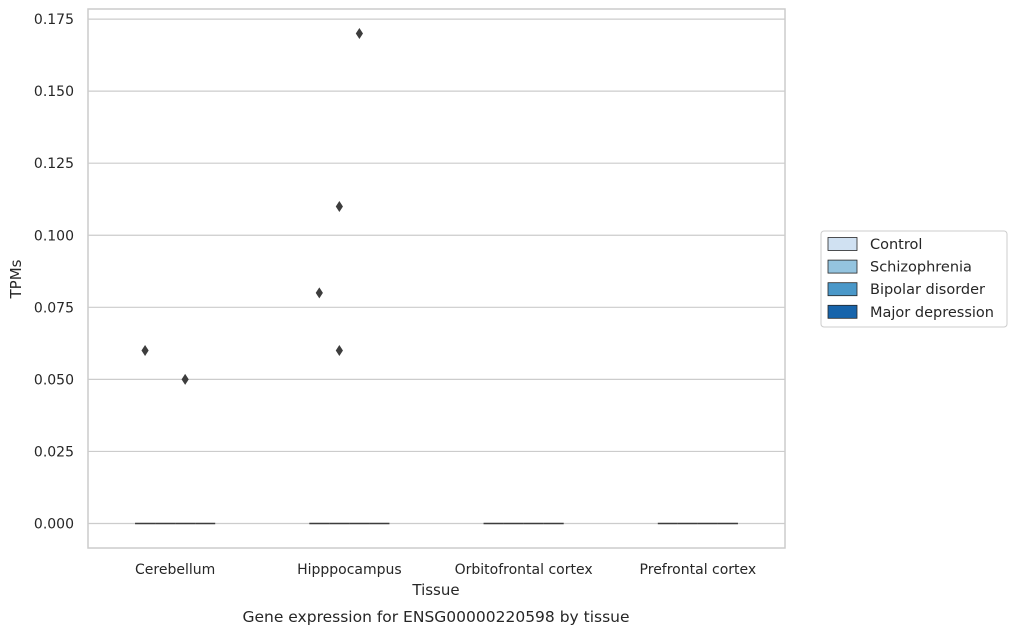  Describe the element at coordinates (54, 272) in the screenshot. I see `y-tick-labels: 0.000 0.025 0.050 0.075 0.100 0.125 0.150 0.175` at that location.